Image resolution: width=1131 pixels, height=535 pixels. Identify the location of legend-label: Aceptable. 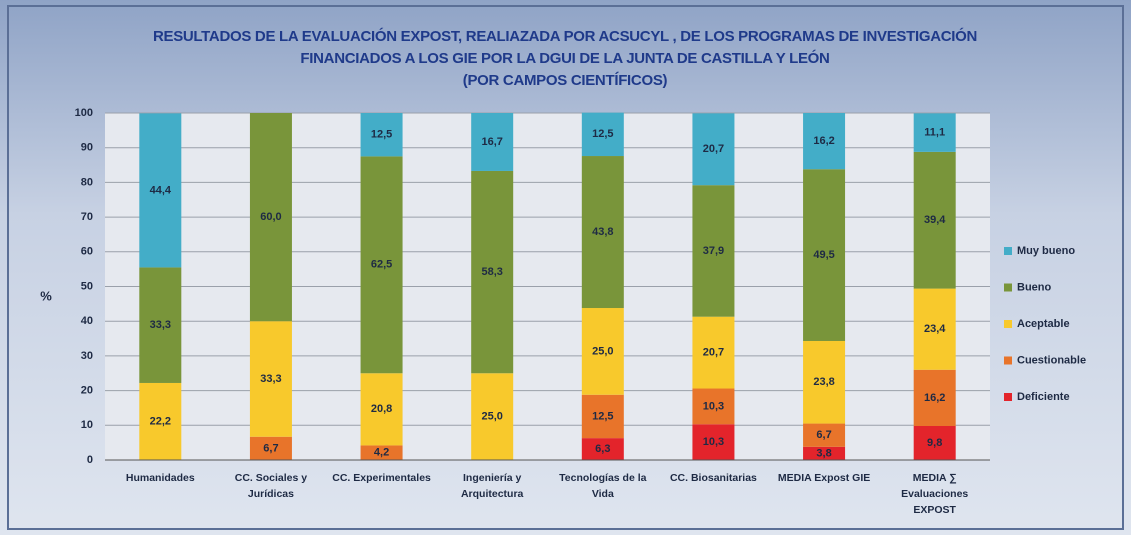
(1043, 324).